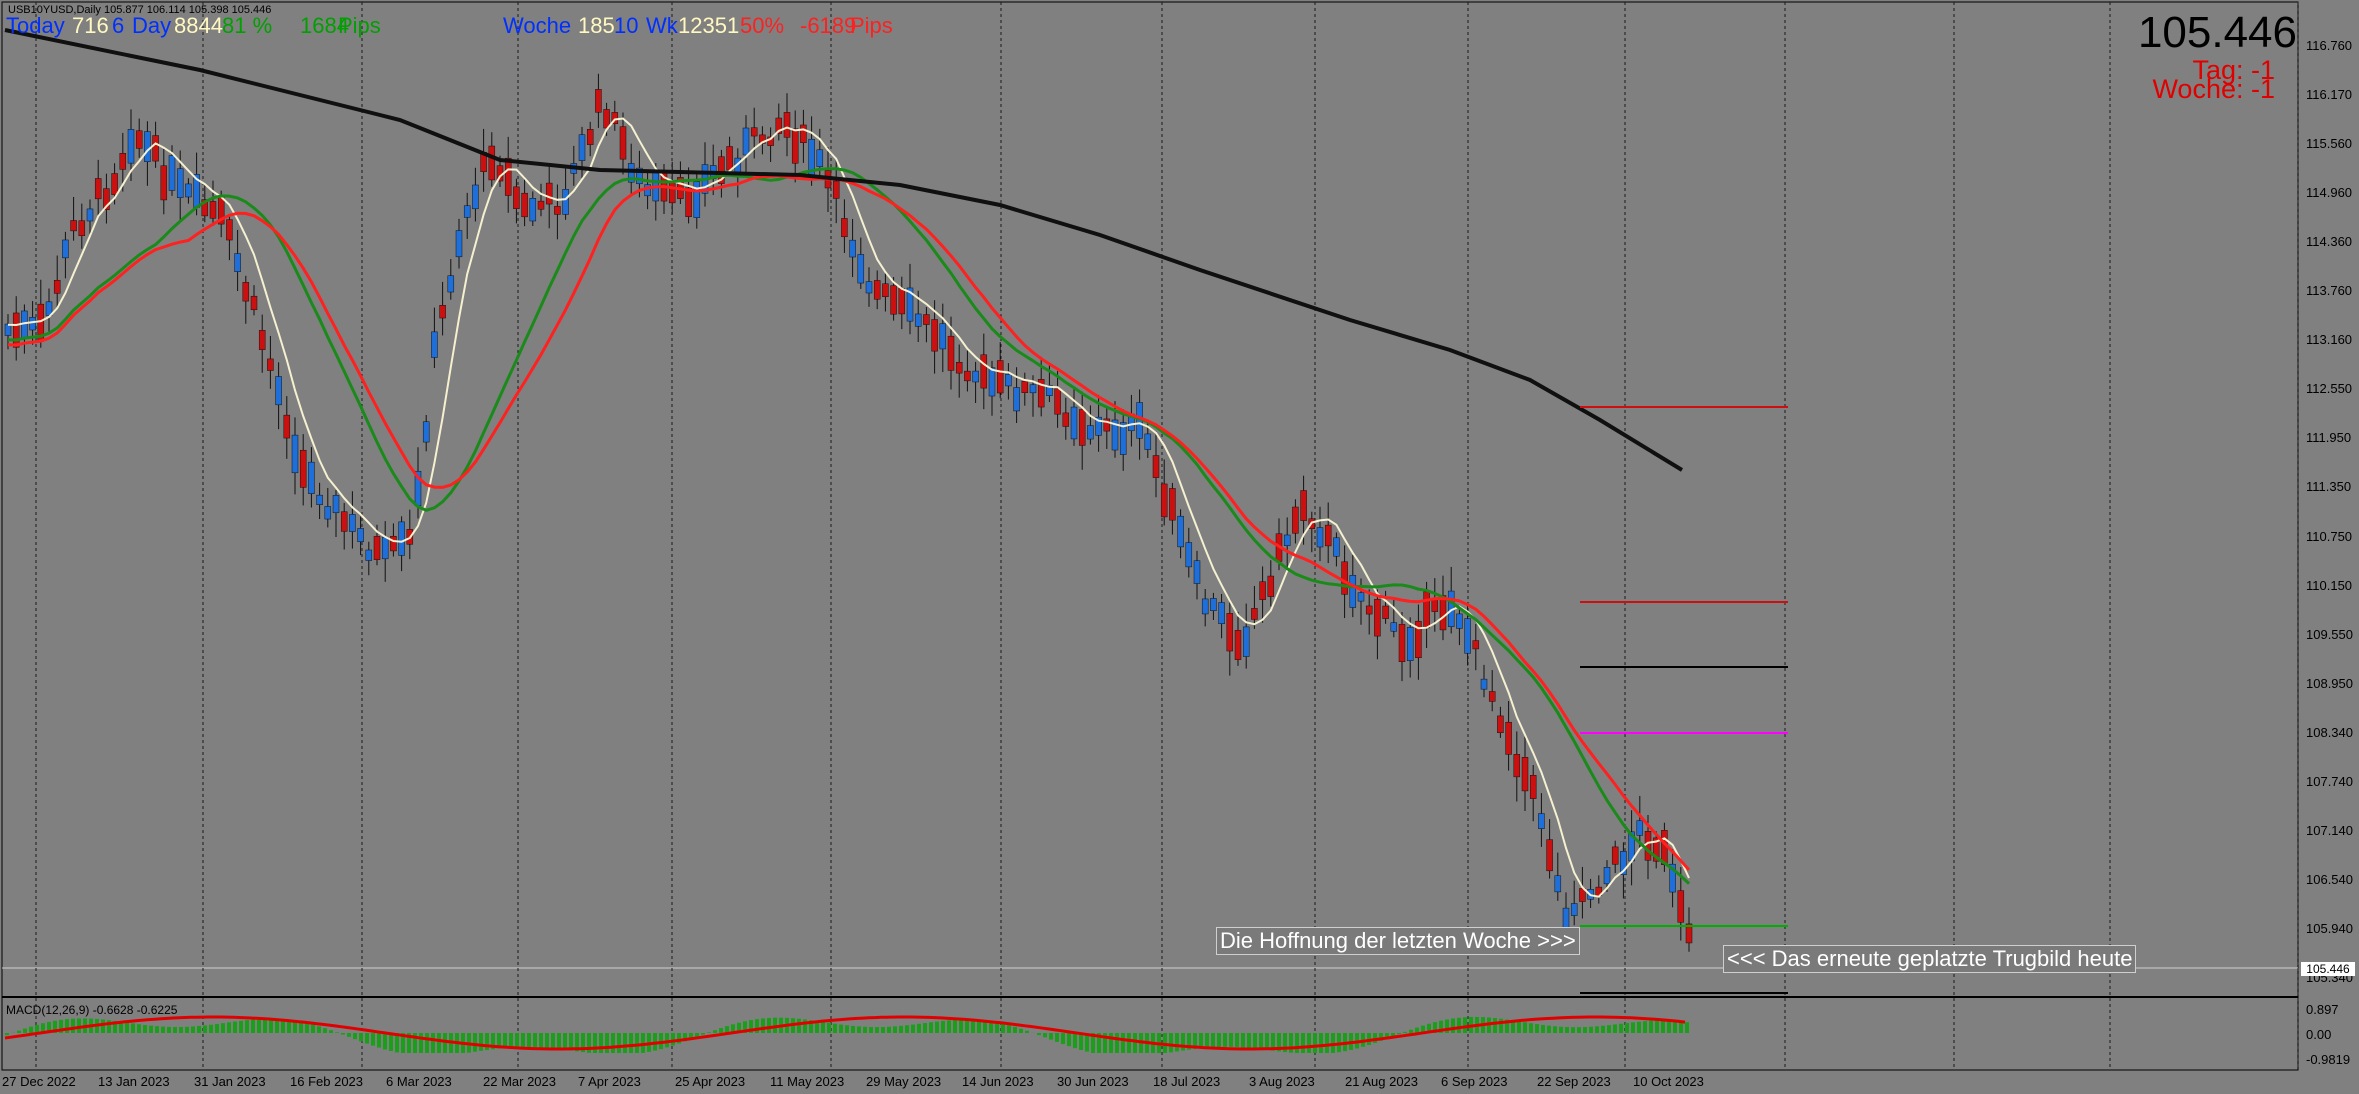 This screenshot has width=2359, height=1094. Describe the element at coordinates (2233, 70) in the screenshot. I see `tag-counter: Tag: -1` at that location.